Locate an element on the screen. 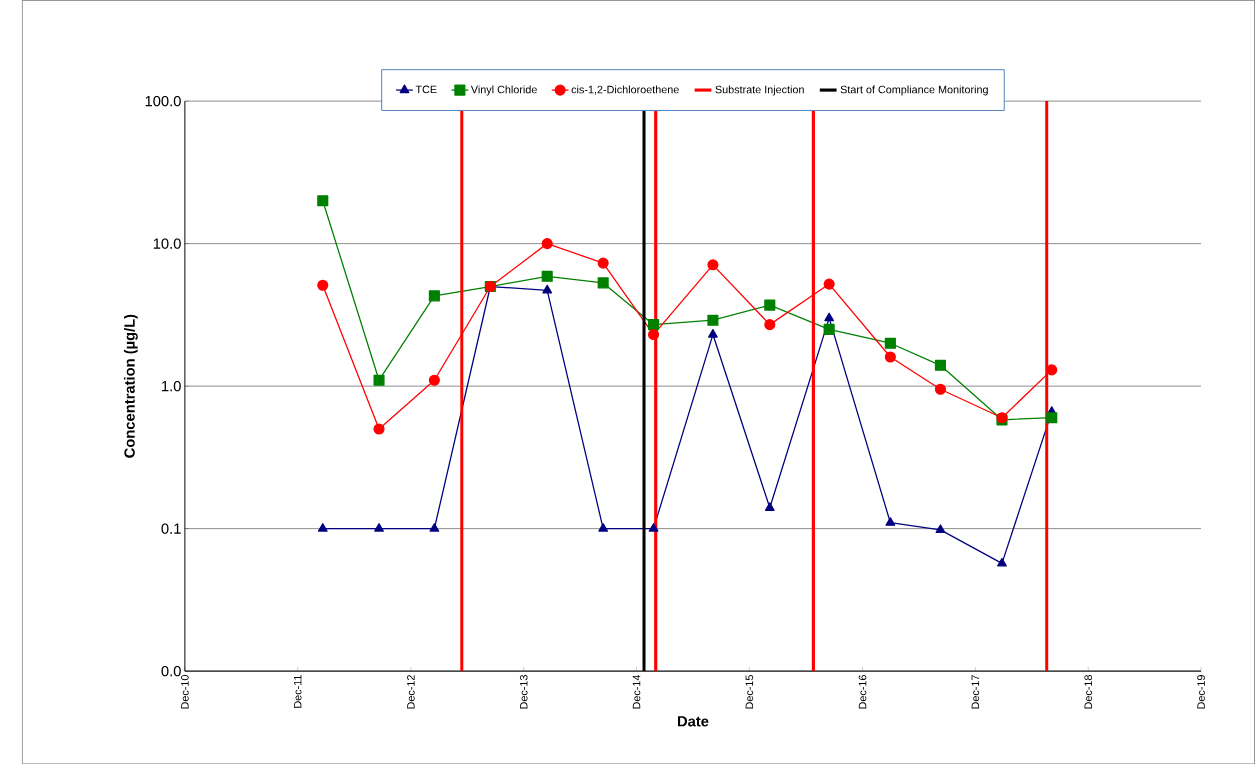 The image size is (1255, 764). x-tick-label: Dec-18 is located at coordinates (1088, 691).